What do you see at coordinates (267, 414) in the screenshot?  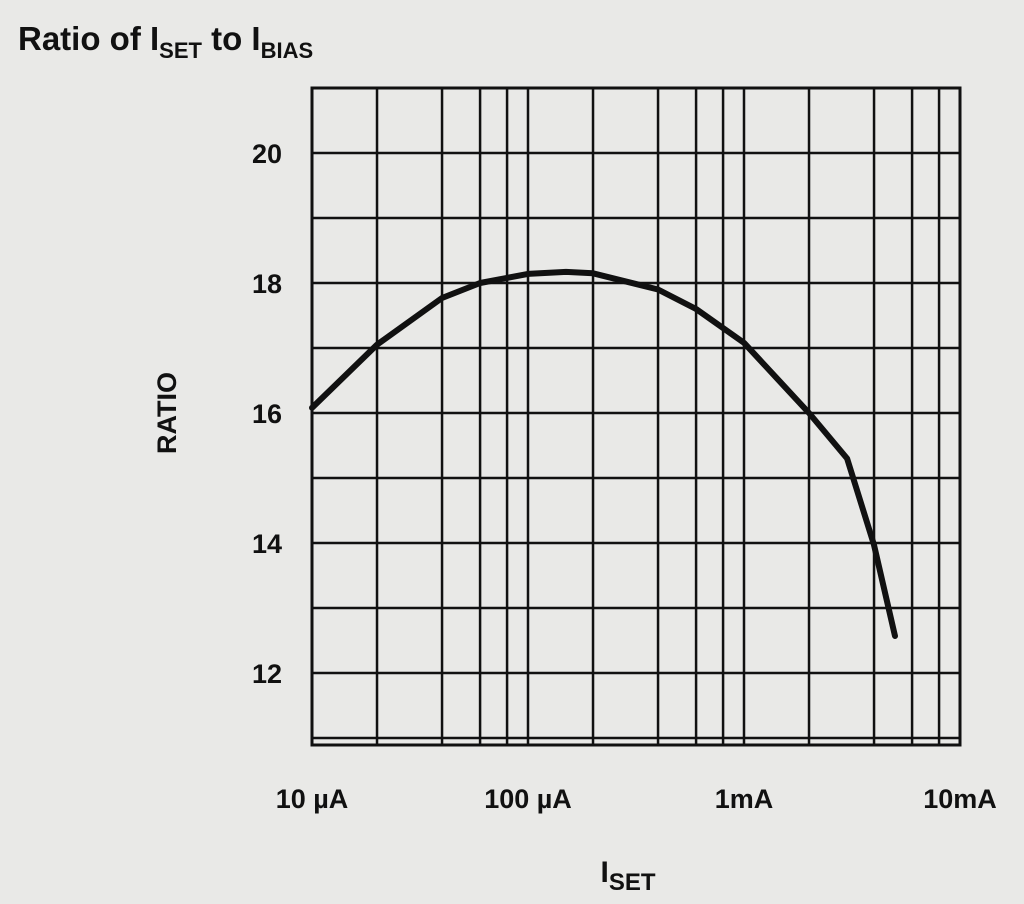 I see `y-tick-label: 16` at bounding box center [267, 414].